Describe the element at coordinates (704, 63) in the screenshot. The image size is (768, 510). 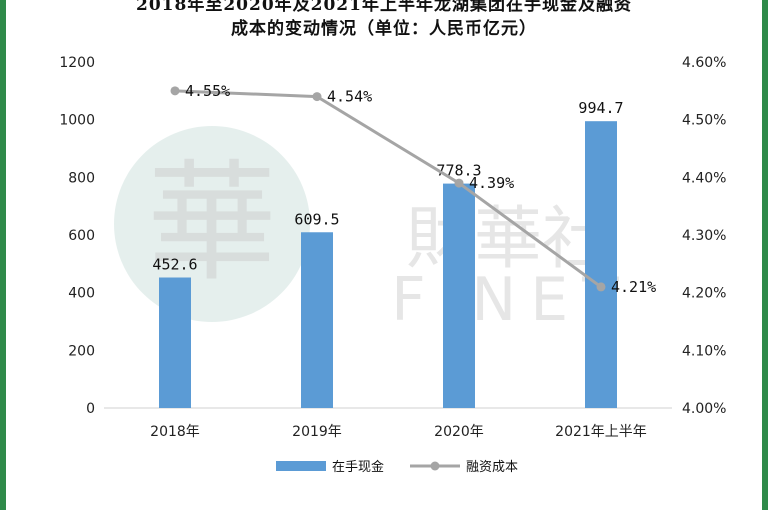
I see `right-axis-tick-label: 4.60%` at that location.